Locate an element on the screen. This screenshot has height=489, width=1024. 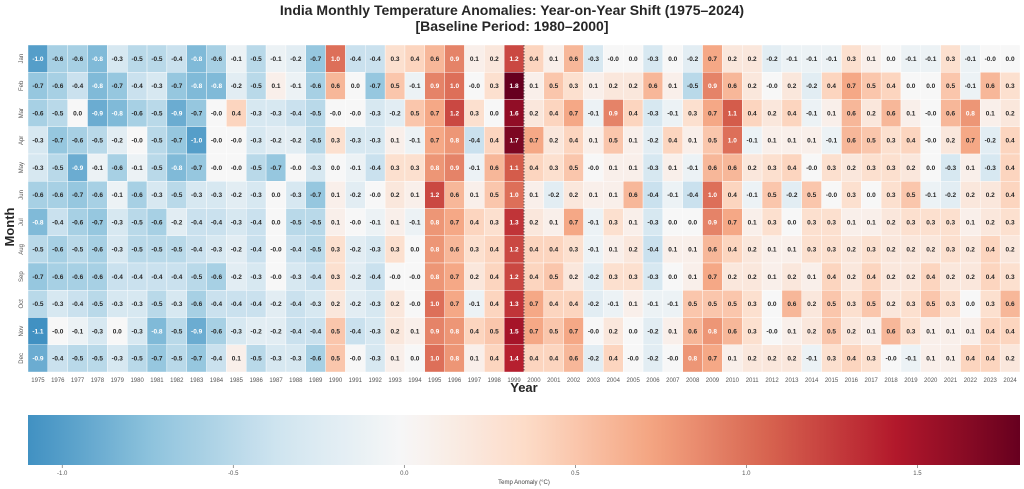
x-tick-label: 1993 is located at coordinates (395, 381).